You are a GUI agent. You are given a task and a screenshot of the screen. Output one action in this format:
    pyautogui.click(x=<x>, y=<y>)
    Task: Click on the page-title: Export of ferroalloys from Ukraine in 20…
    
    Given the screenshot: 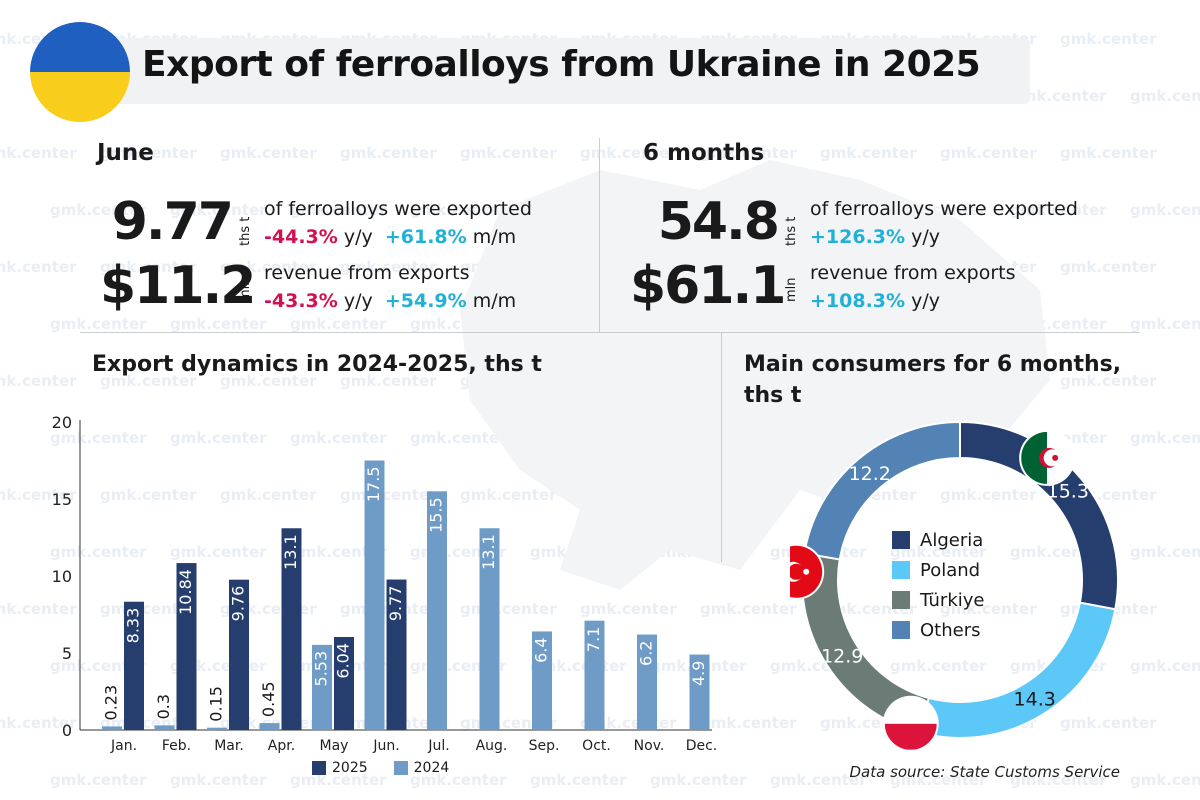 What is the action you would take?
    pyautogui.click(x=561, y=64)
    